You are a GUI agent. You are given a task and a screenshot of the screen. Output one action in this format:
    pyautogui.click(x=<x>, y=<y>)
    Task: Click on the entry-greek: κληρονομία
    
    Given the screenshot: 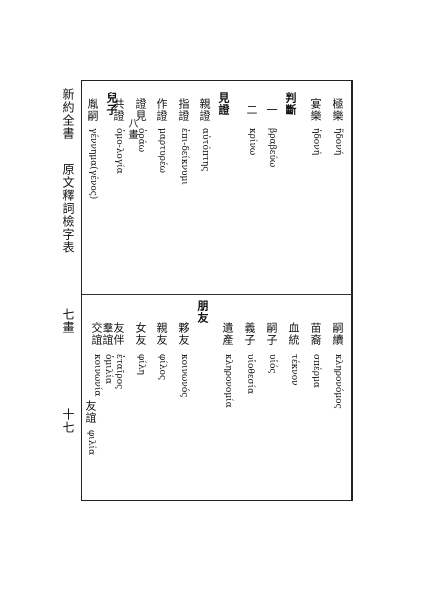 What is the action you would take?
    pyautogui.click(x=228, y=381)
    